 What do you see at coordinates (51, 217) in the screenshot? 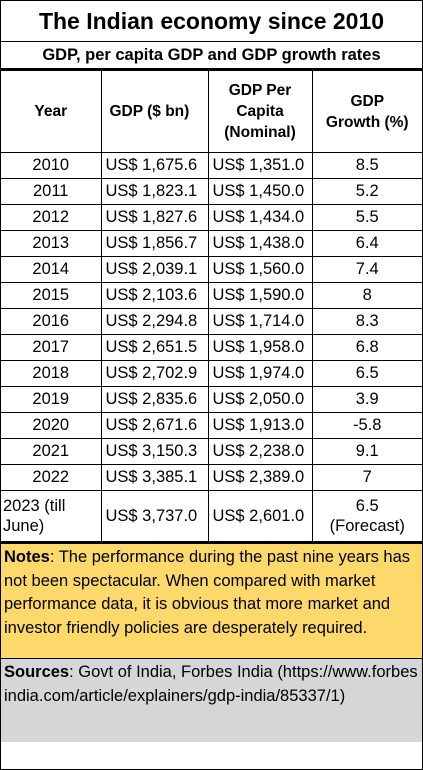
I see `cell-year: 2012` at bounding box center [51, 217].